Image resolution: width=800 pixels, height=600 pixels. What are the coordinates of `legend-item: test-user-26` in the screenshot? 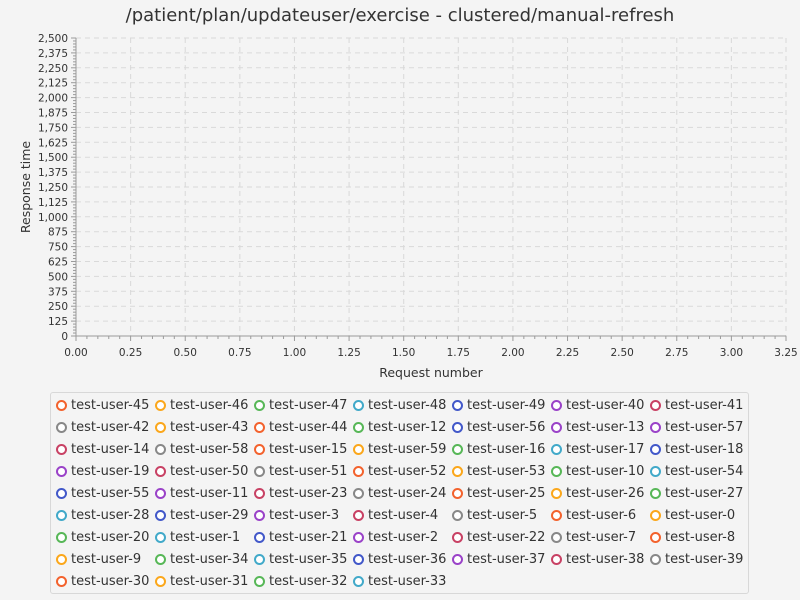 It's located at (597, 493).